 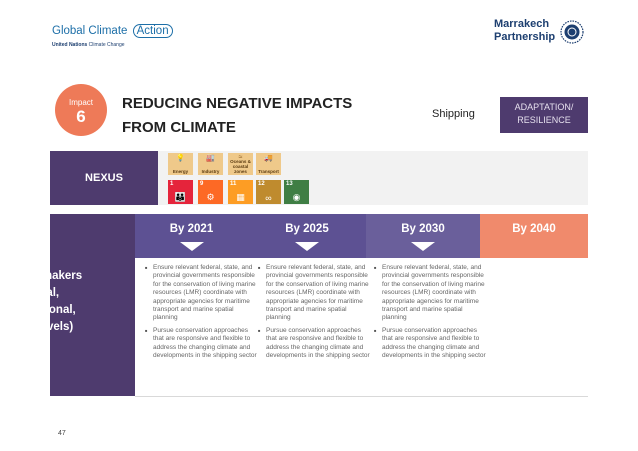 What do you see at coordinates (522, 24) in the screenshot?
I see `mp-logo-line1: Marrakech` at bounding box center [522, 24].